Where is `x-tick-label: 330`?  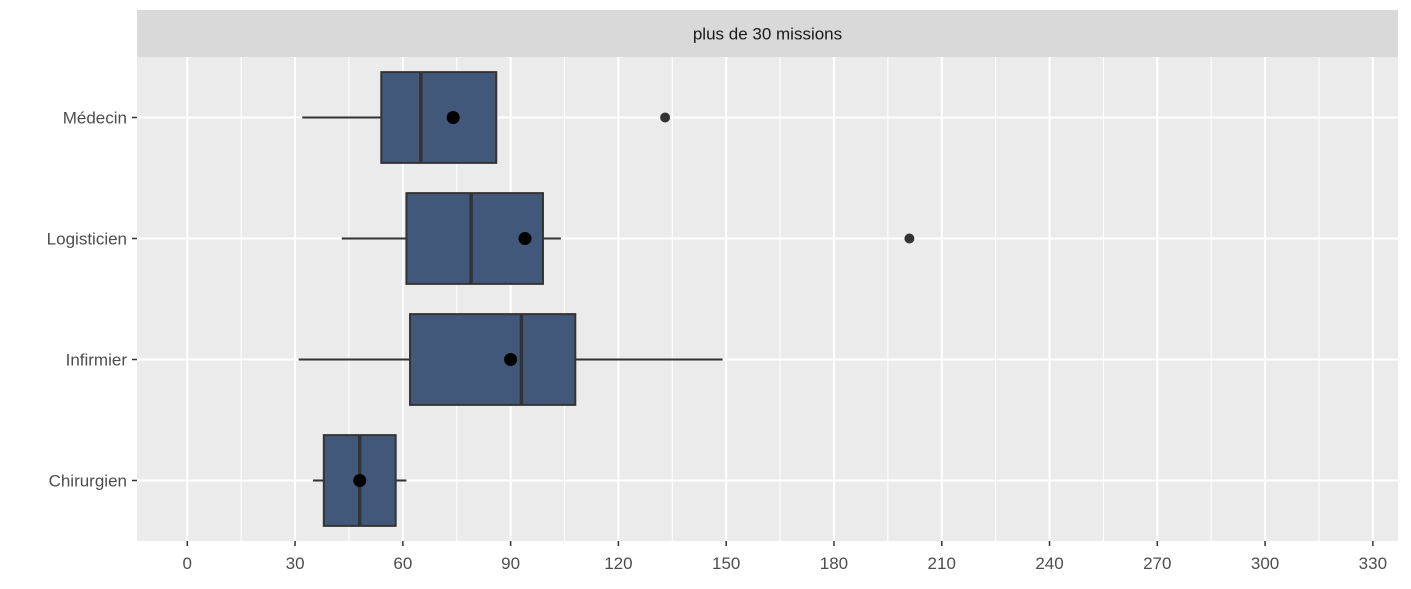
x-tick-label: 330 is located at coordinates (1373, 563).